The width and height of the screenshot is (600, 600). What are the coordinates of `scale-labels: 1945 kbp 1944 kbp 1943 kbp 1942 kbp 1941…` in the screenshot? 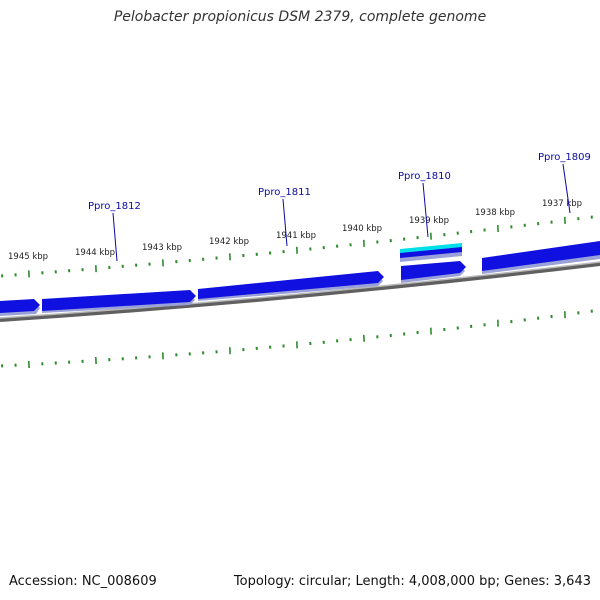 It's located at (295, 230).